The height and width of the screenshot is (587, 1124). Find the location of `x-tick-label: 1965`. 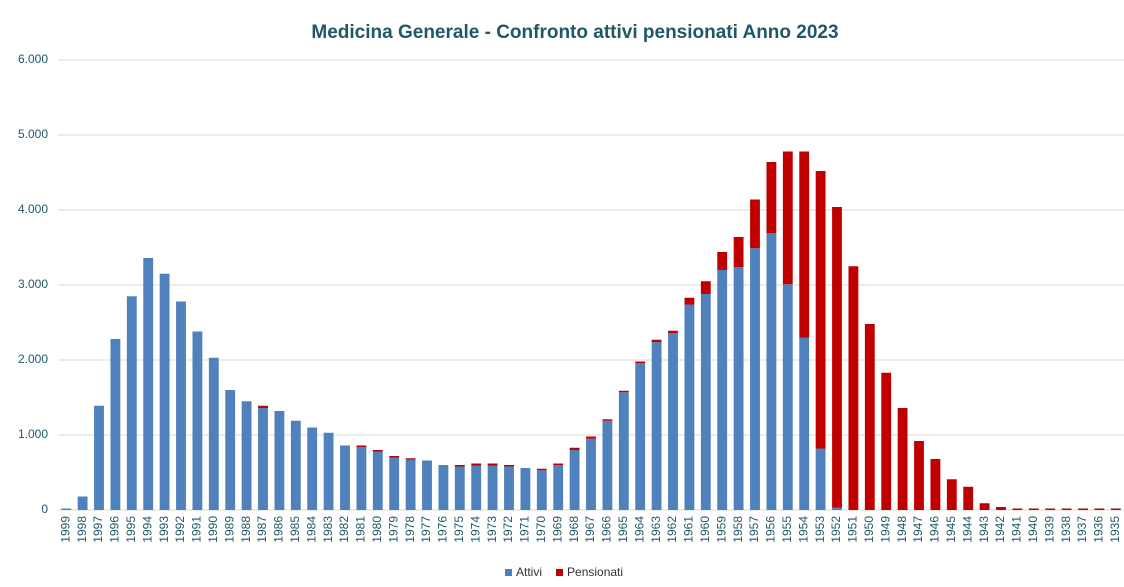

x-tick-label: 1965 is located at coordinates (623, 529).